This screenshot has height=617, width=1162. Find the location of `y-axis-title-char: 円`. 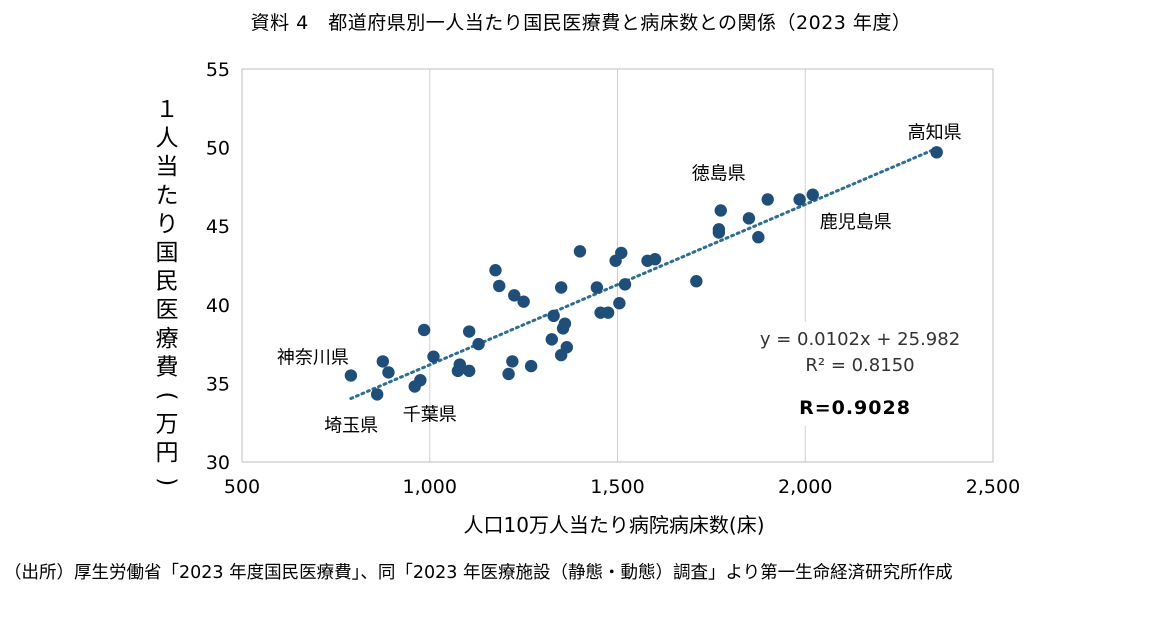

y-axis-title-char: 円 is located at coordinates (167, 453).